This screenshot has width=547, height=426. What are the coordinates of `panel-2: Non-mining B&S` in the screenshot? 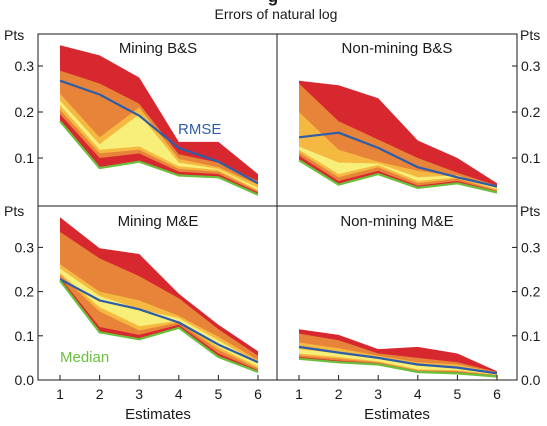 It's located at (398, 117).